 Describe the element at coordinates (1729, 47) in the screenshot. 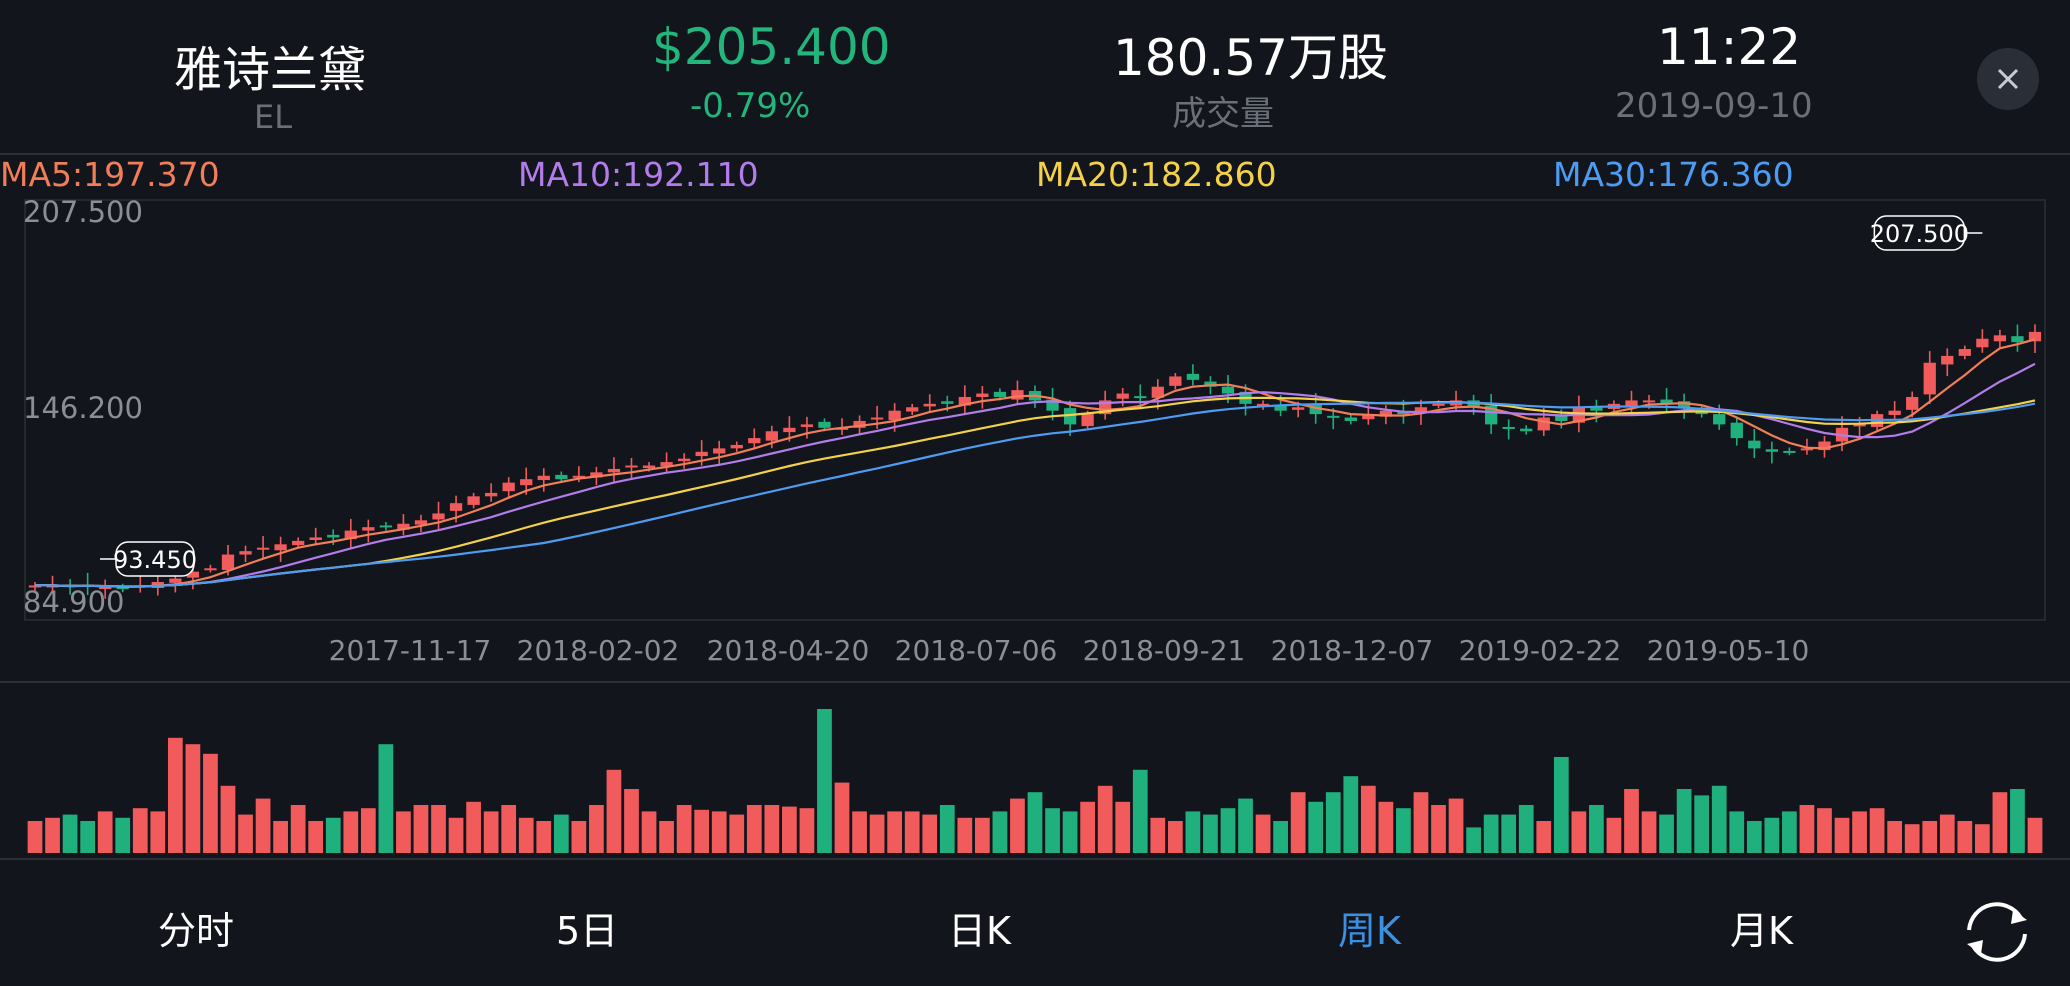

I see `quote-time: 11:22` at that location.